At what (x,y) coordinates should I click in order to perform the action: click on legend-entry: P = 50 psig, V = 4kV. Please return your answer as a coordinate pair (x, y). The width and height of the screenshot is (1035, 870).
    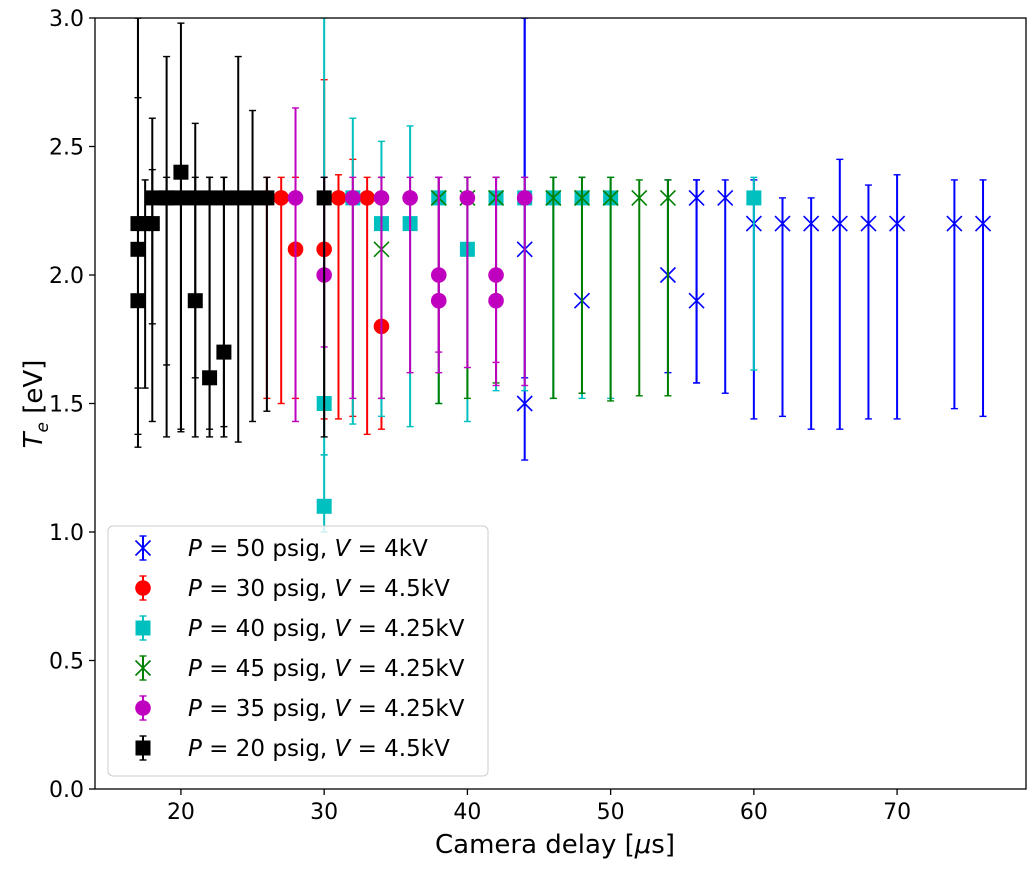
    Looking at the image, I should click on (281, 548).